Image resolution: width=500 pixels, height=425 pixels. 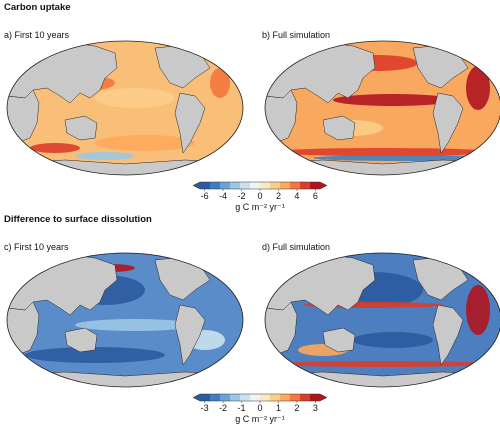 What do you see at coordinates (296, 247) in the screenshot?
I see `panel-label: d) Full simulation` at bounding box center [296, 247].